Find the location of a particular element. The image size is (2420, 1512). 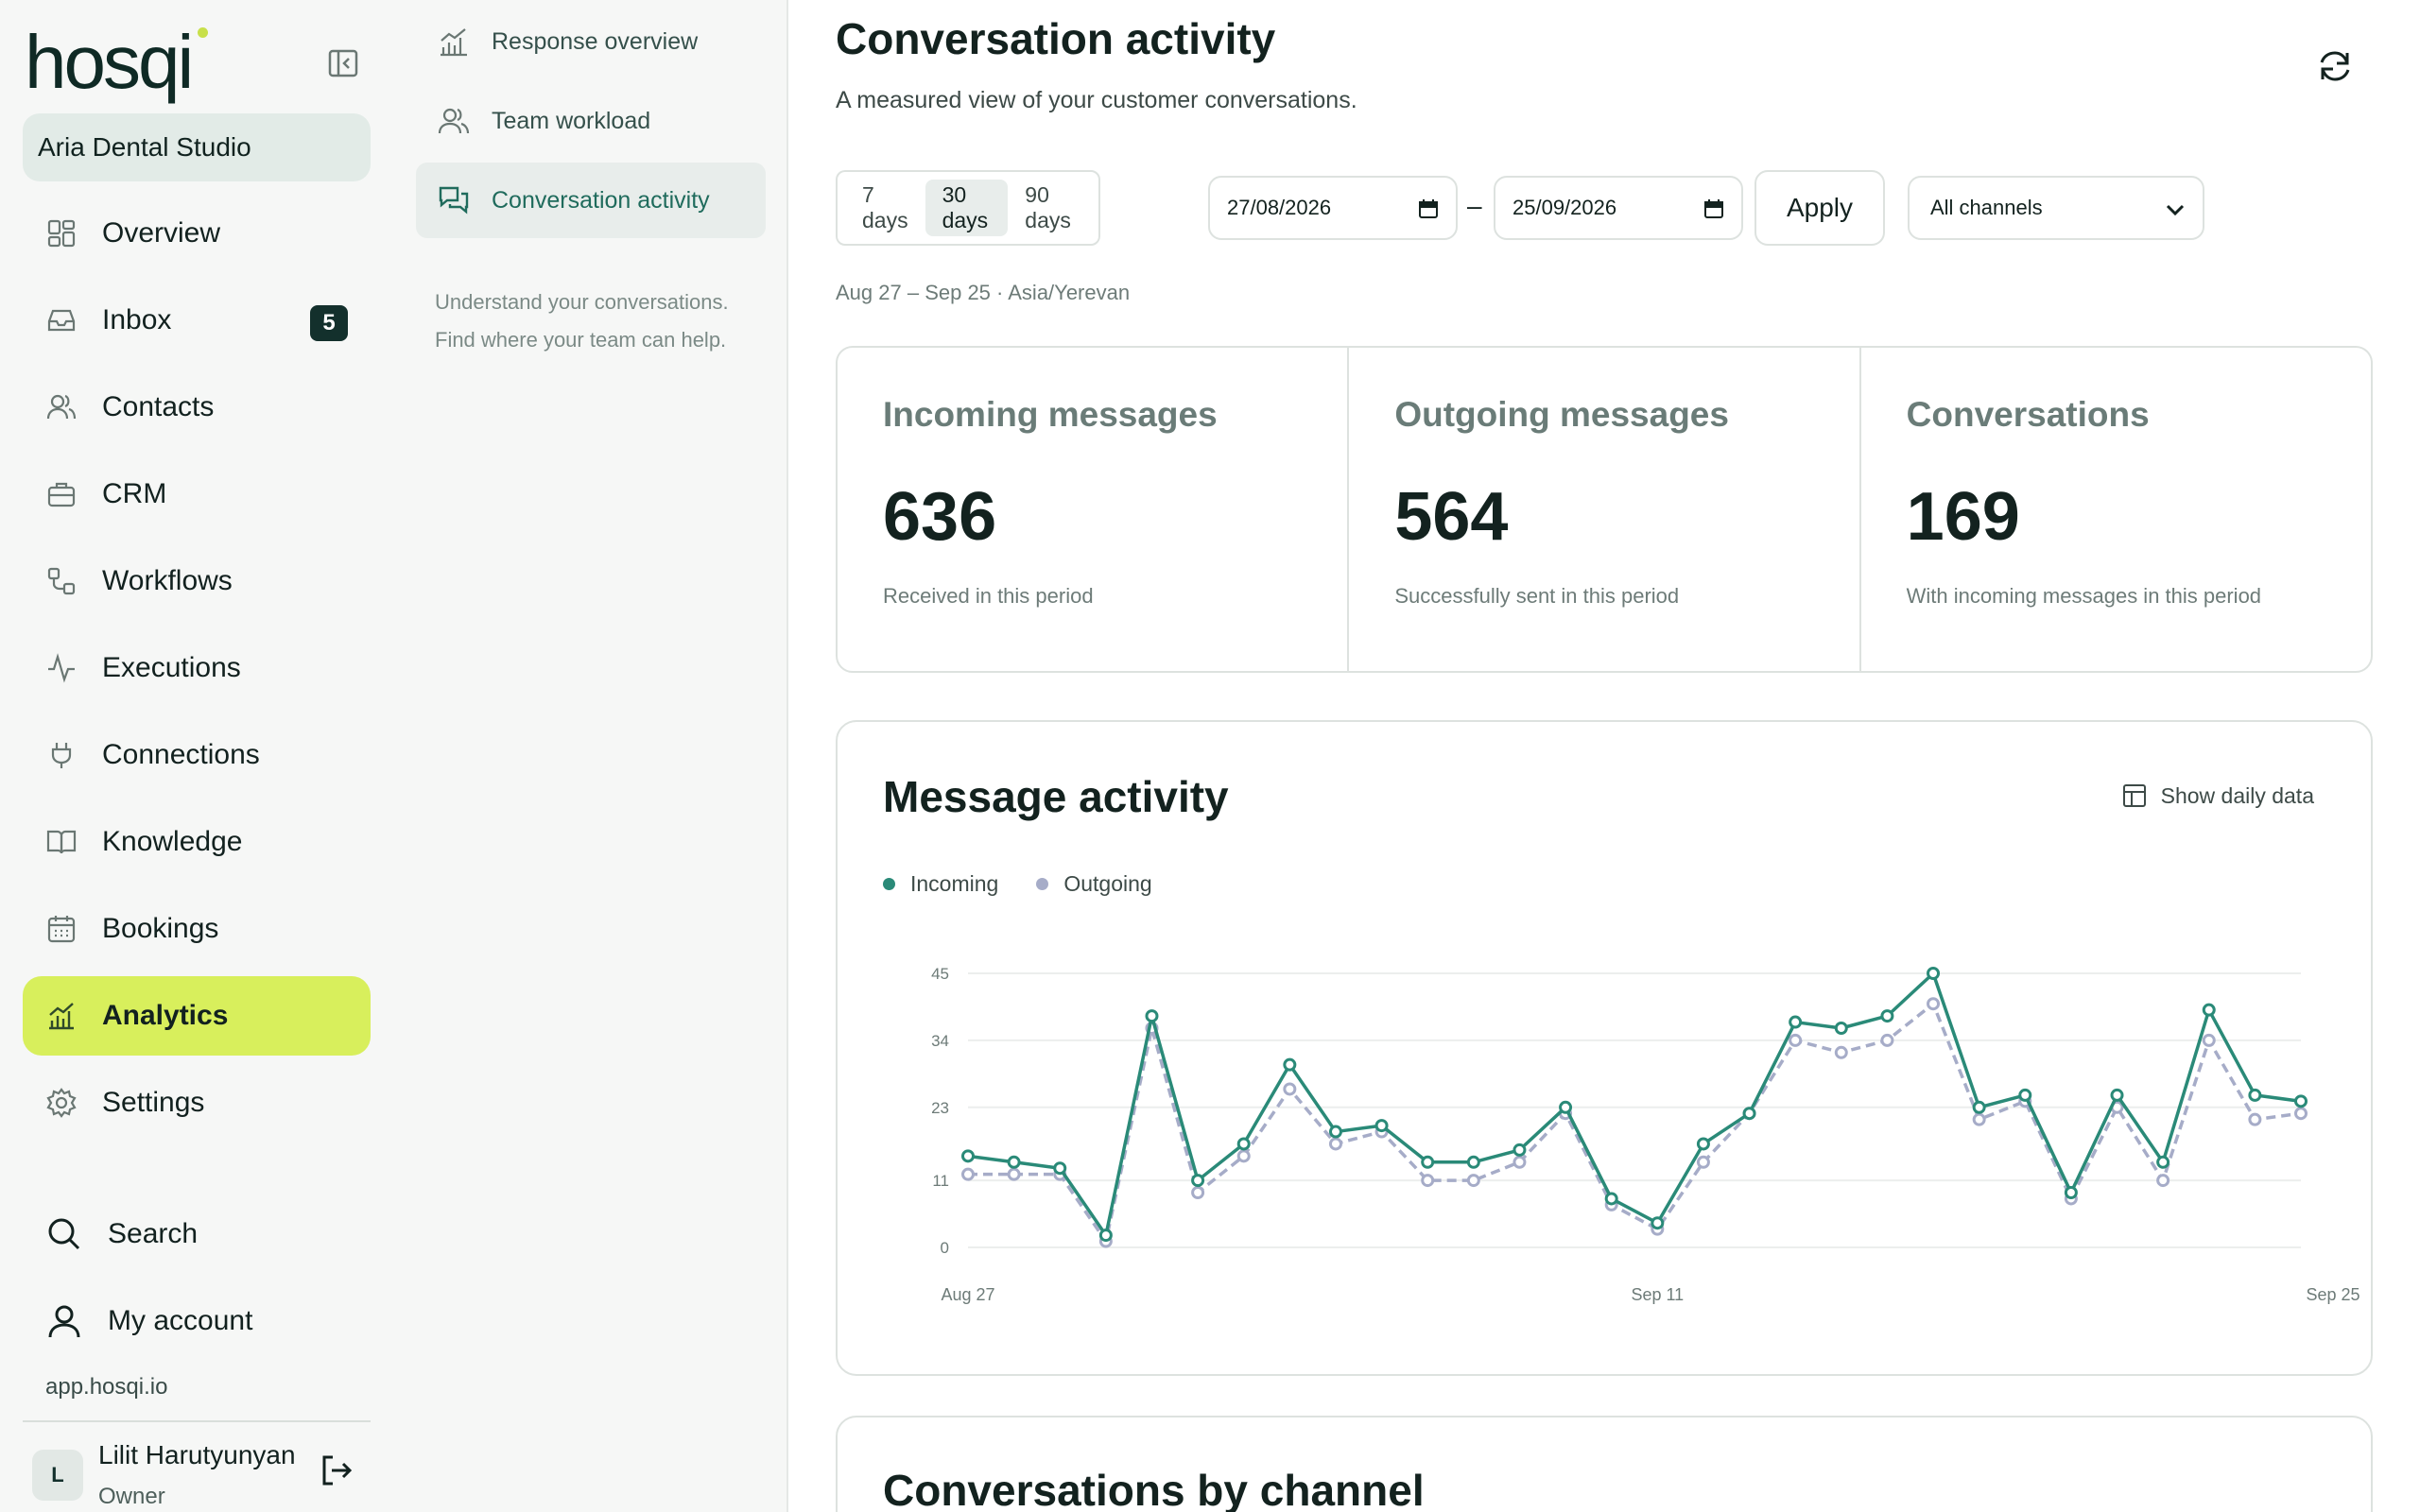

conversations-by-channel-card: Conversations by channel is located at coordinates (1604, 1464).